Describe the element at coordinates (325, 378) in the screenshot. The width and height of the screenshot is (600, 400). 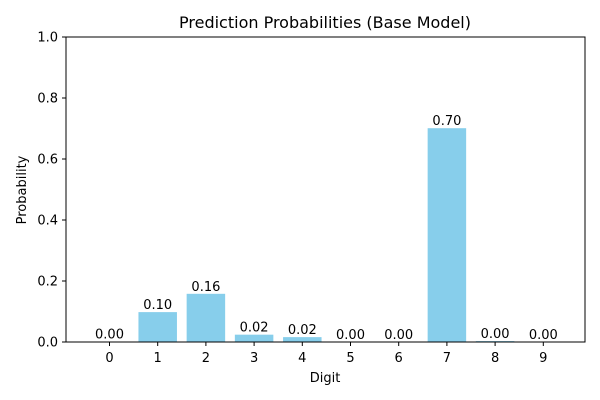
I see `x-axis-label: Digit` at that location.